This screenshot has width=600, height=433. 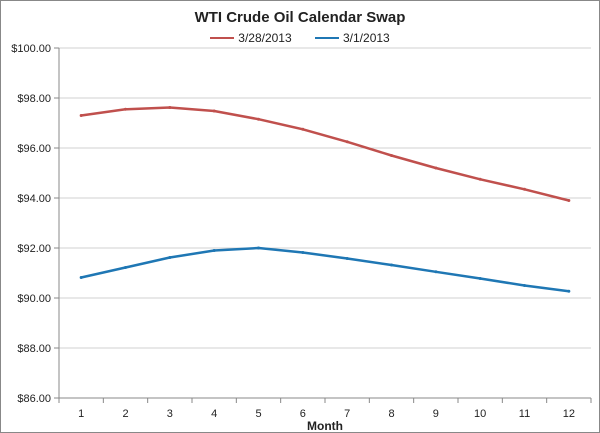 What do you see at coordinates (34, 299) in the screenshot?
I see `y-tick-label: $90.00` at bounding box center [34, 299].